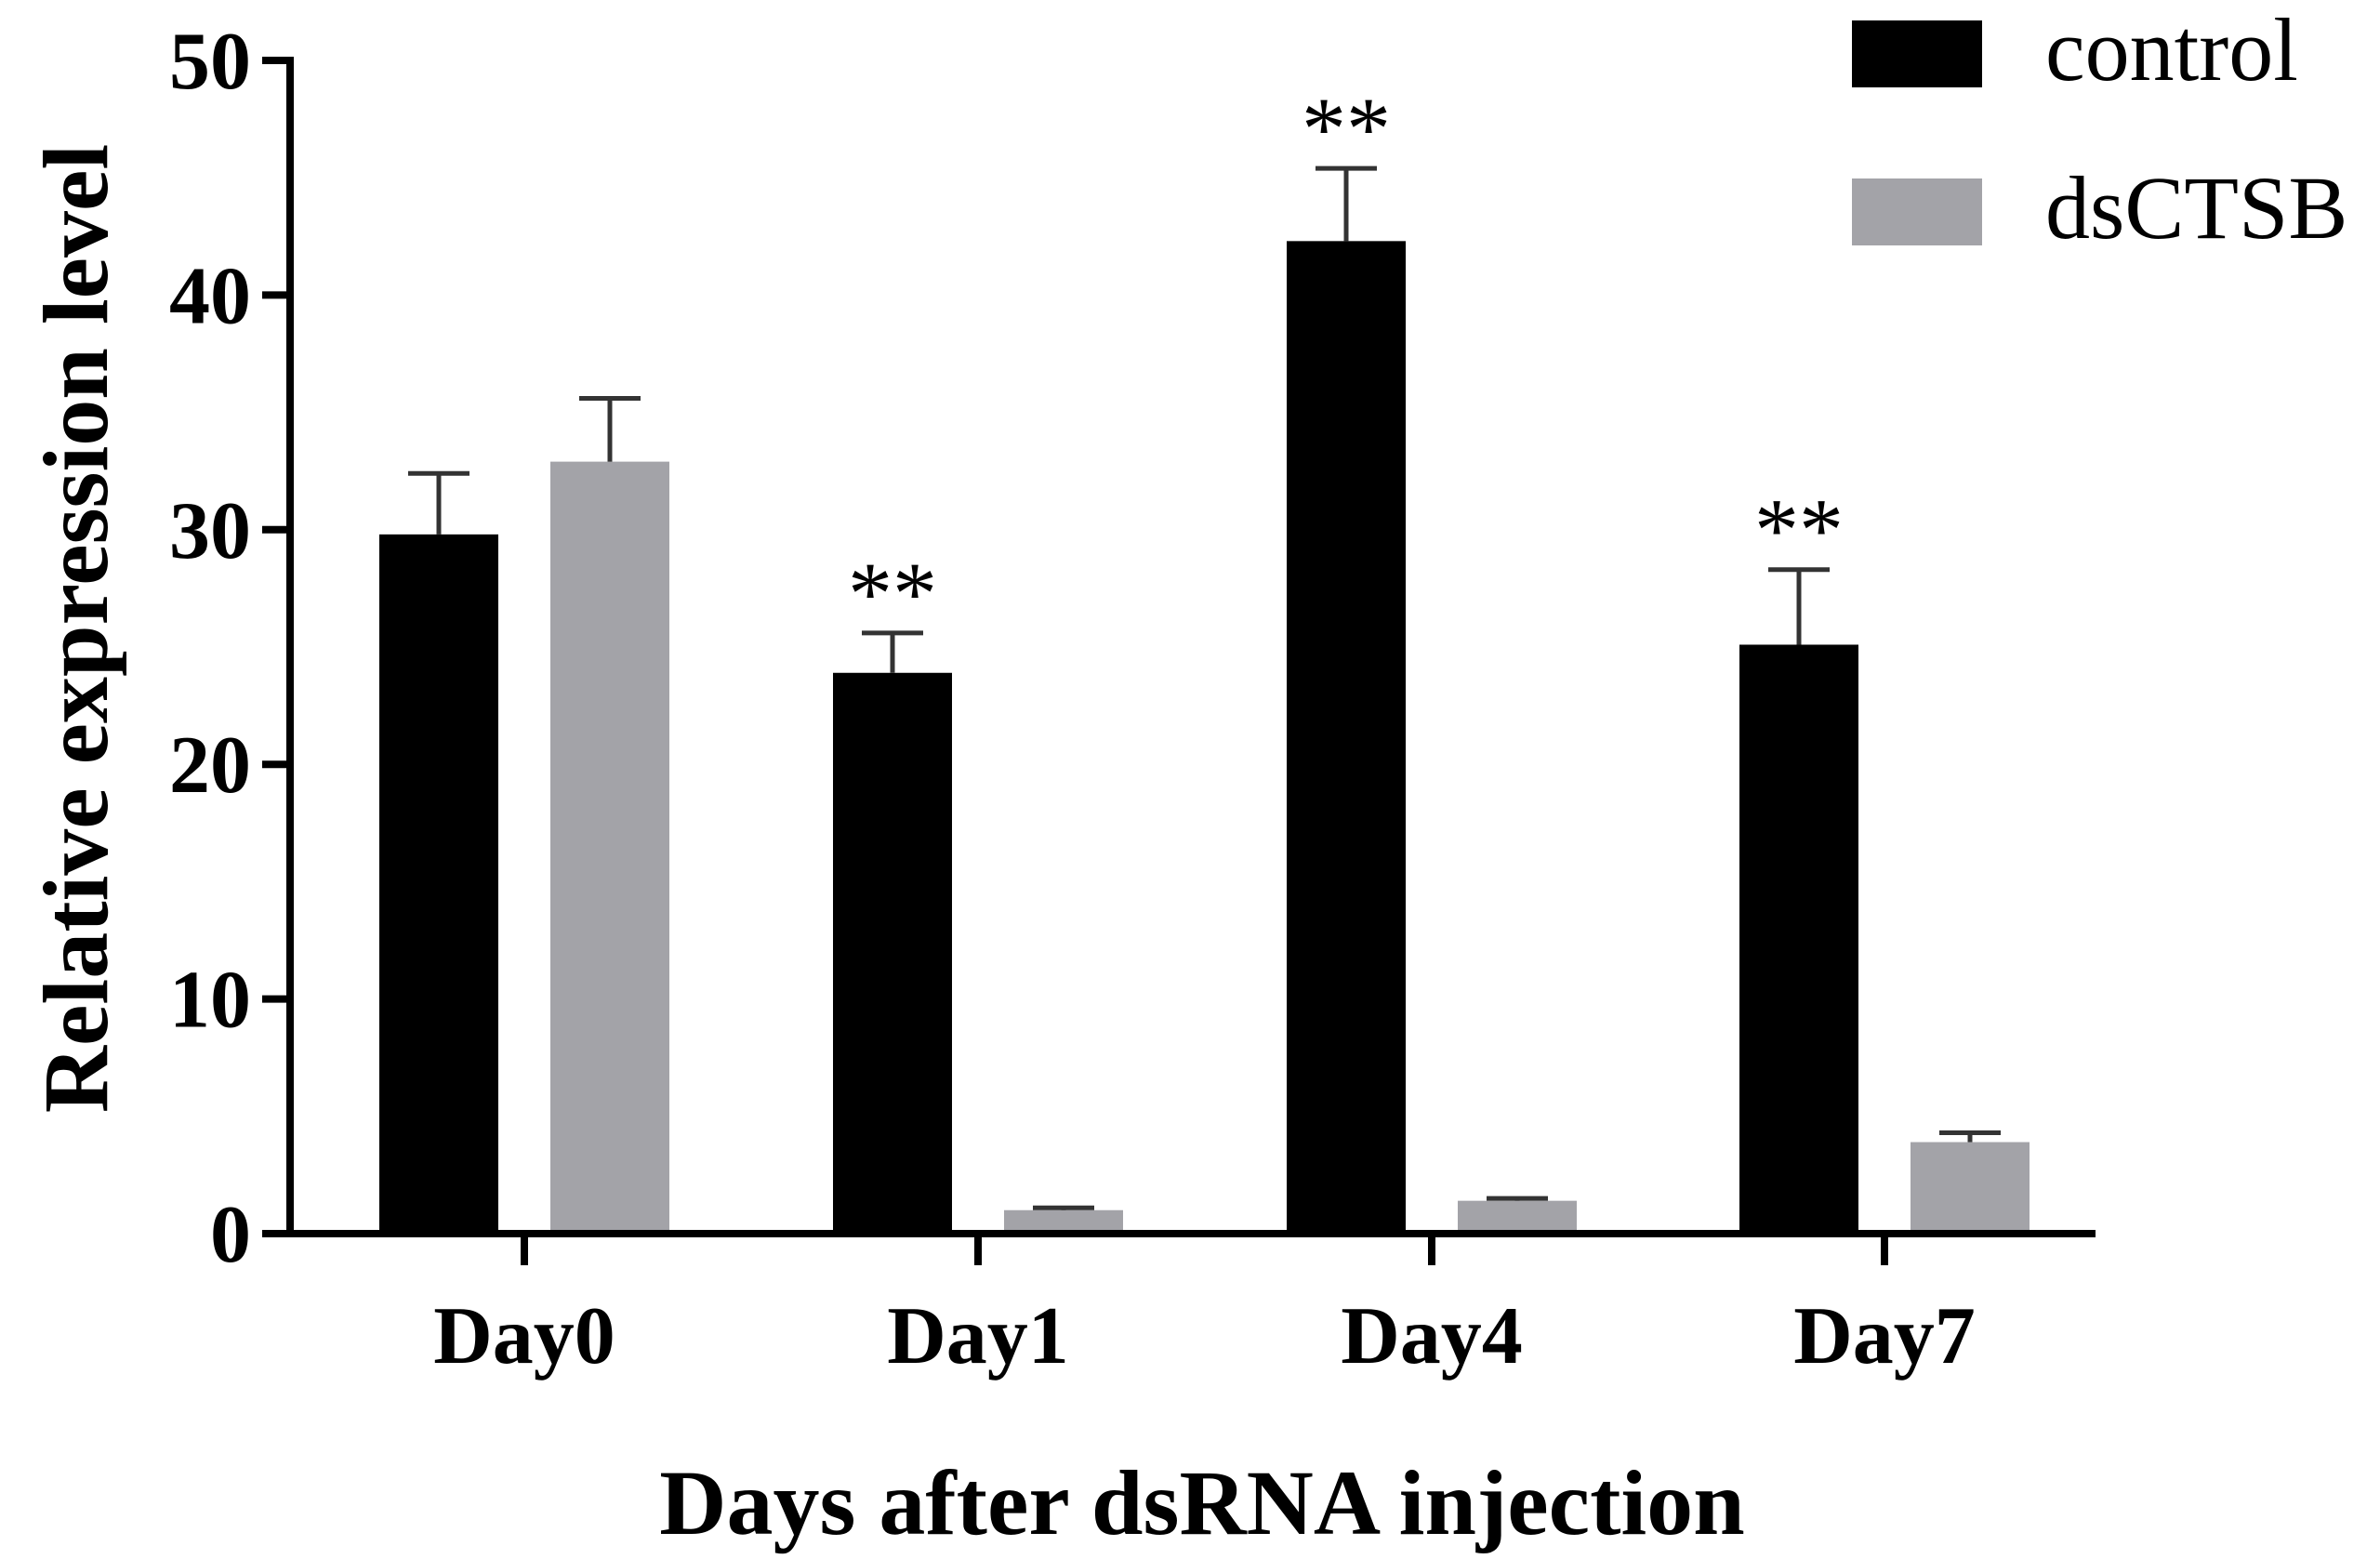 This screenshot has width=2380, height=1559. I want to click on legend-label-dsCTSB: dsCTSB, so click(2196, 208).